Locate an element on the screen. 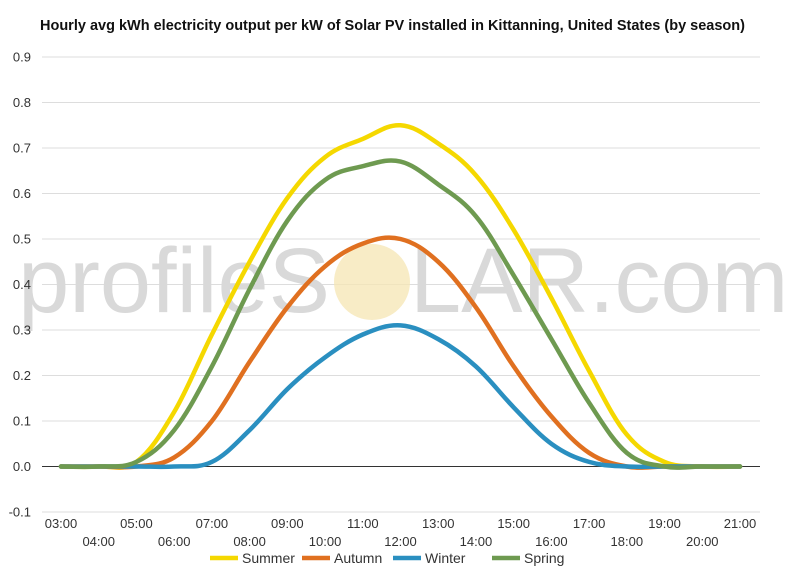  x-tick-label: 19:00 is located at coordinates (664, 523).